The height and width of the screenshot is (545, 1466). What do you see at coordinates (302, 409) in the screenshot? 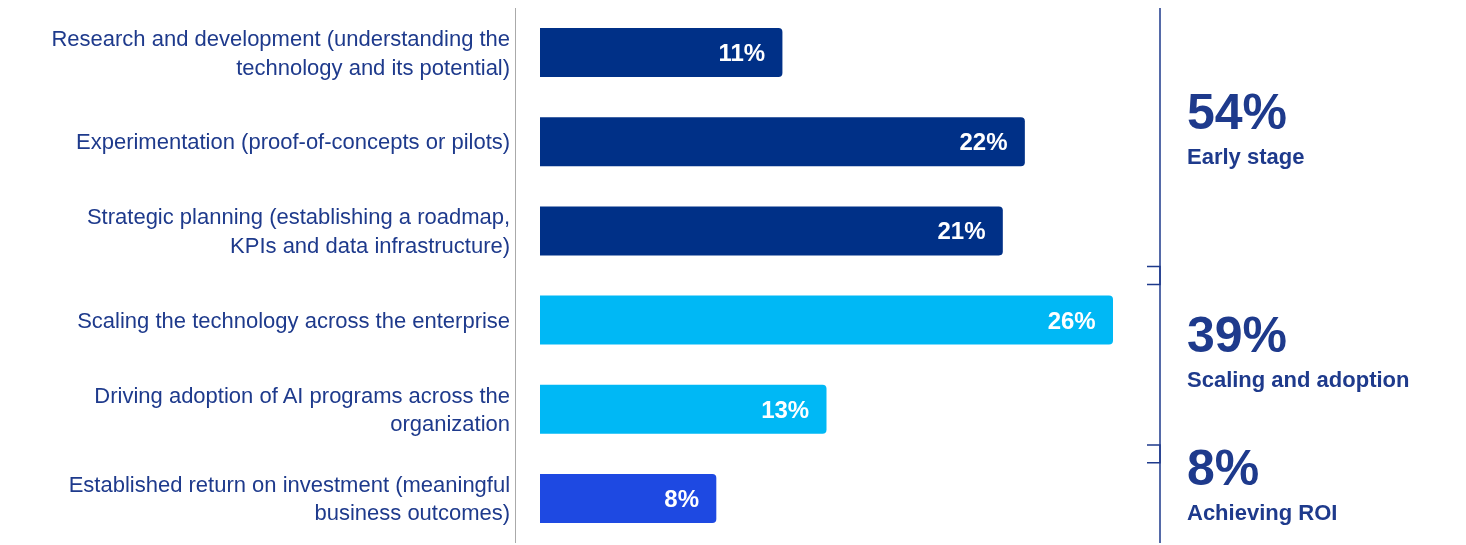
I see `y-tick-label: Driving adoption of AI programs across the organization` at bounding box center [302, 409].